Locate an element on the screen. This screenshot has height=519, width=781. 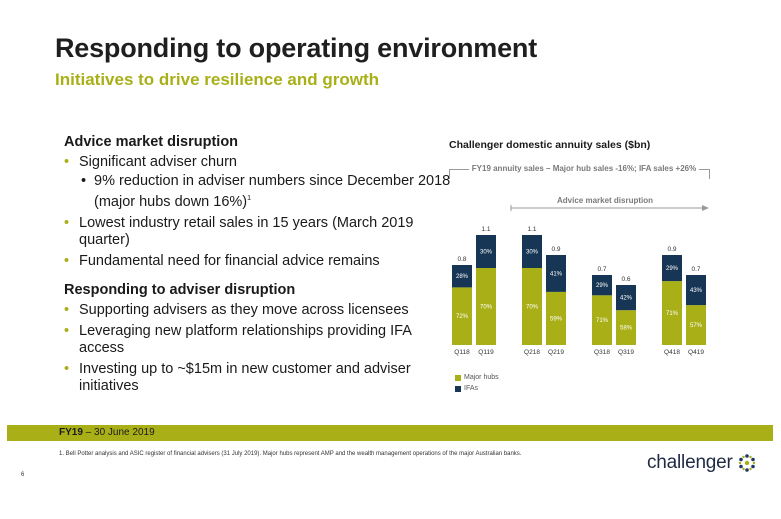
x-tick-label: Q219 is located at coordinates (556, 352).